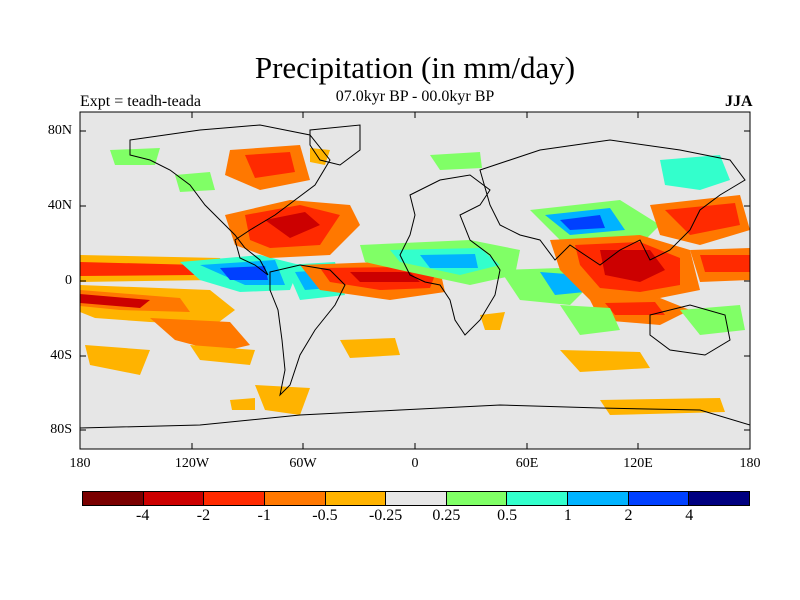  What do you see at coordinates (192, 463) in the screenshot?
I see `lon-label-120w: 120W` at bounding box center [192, 463].